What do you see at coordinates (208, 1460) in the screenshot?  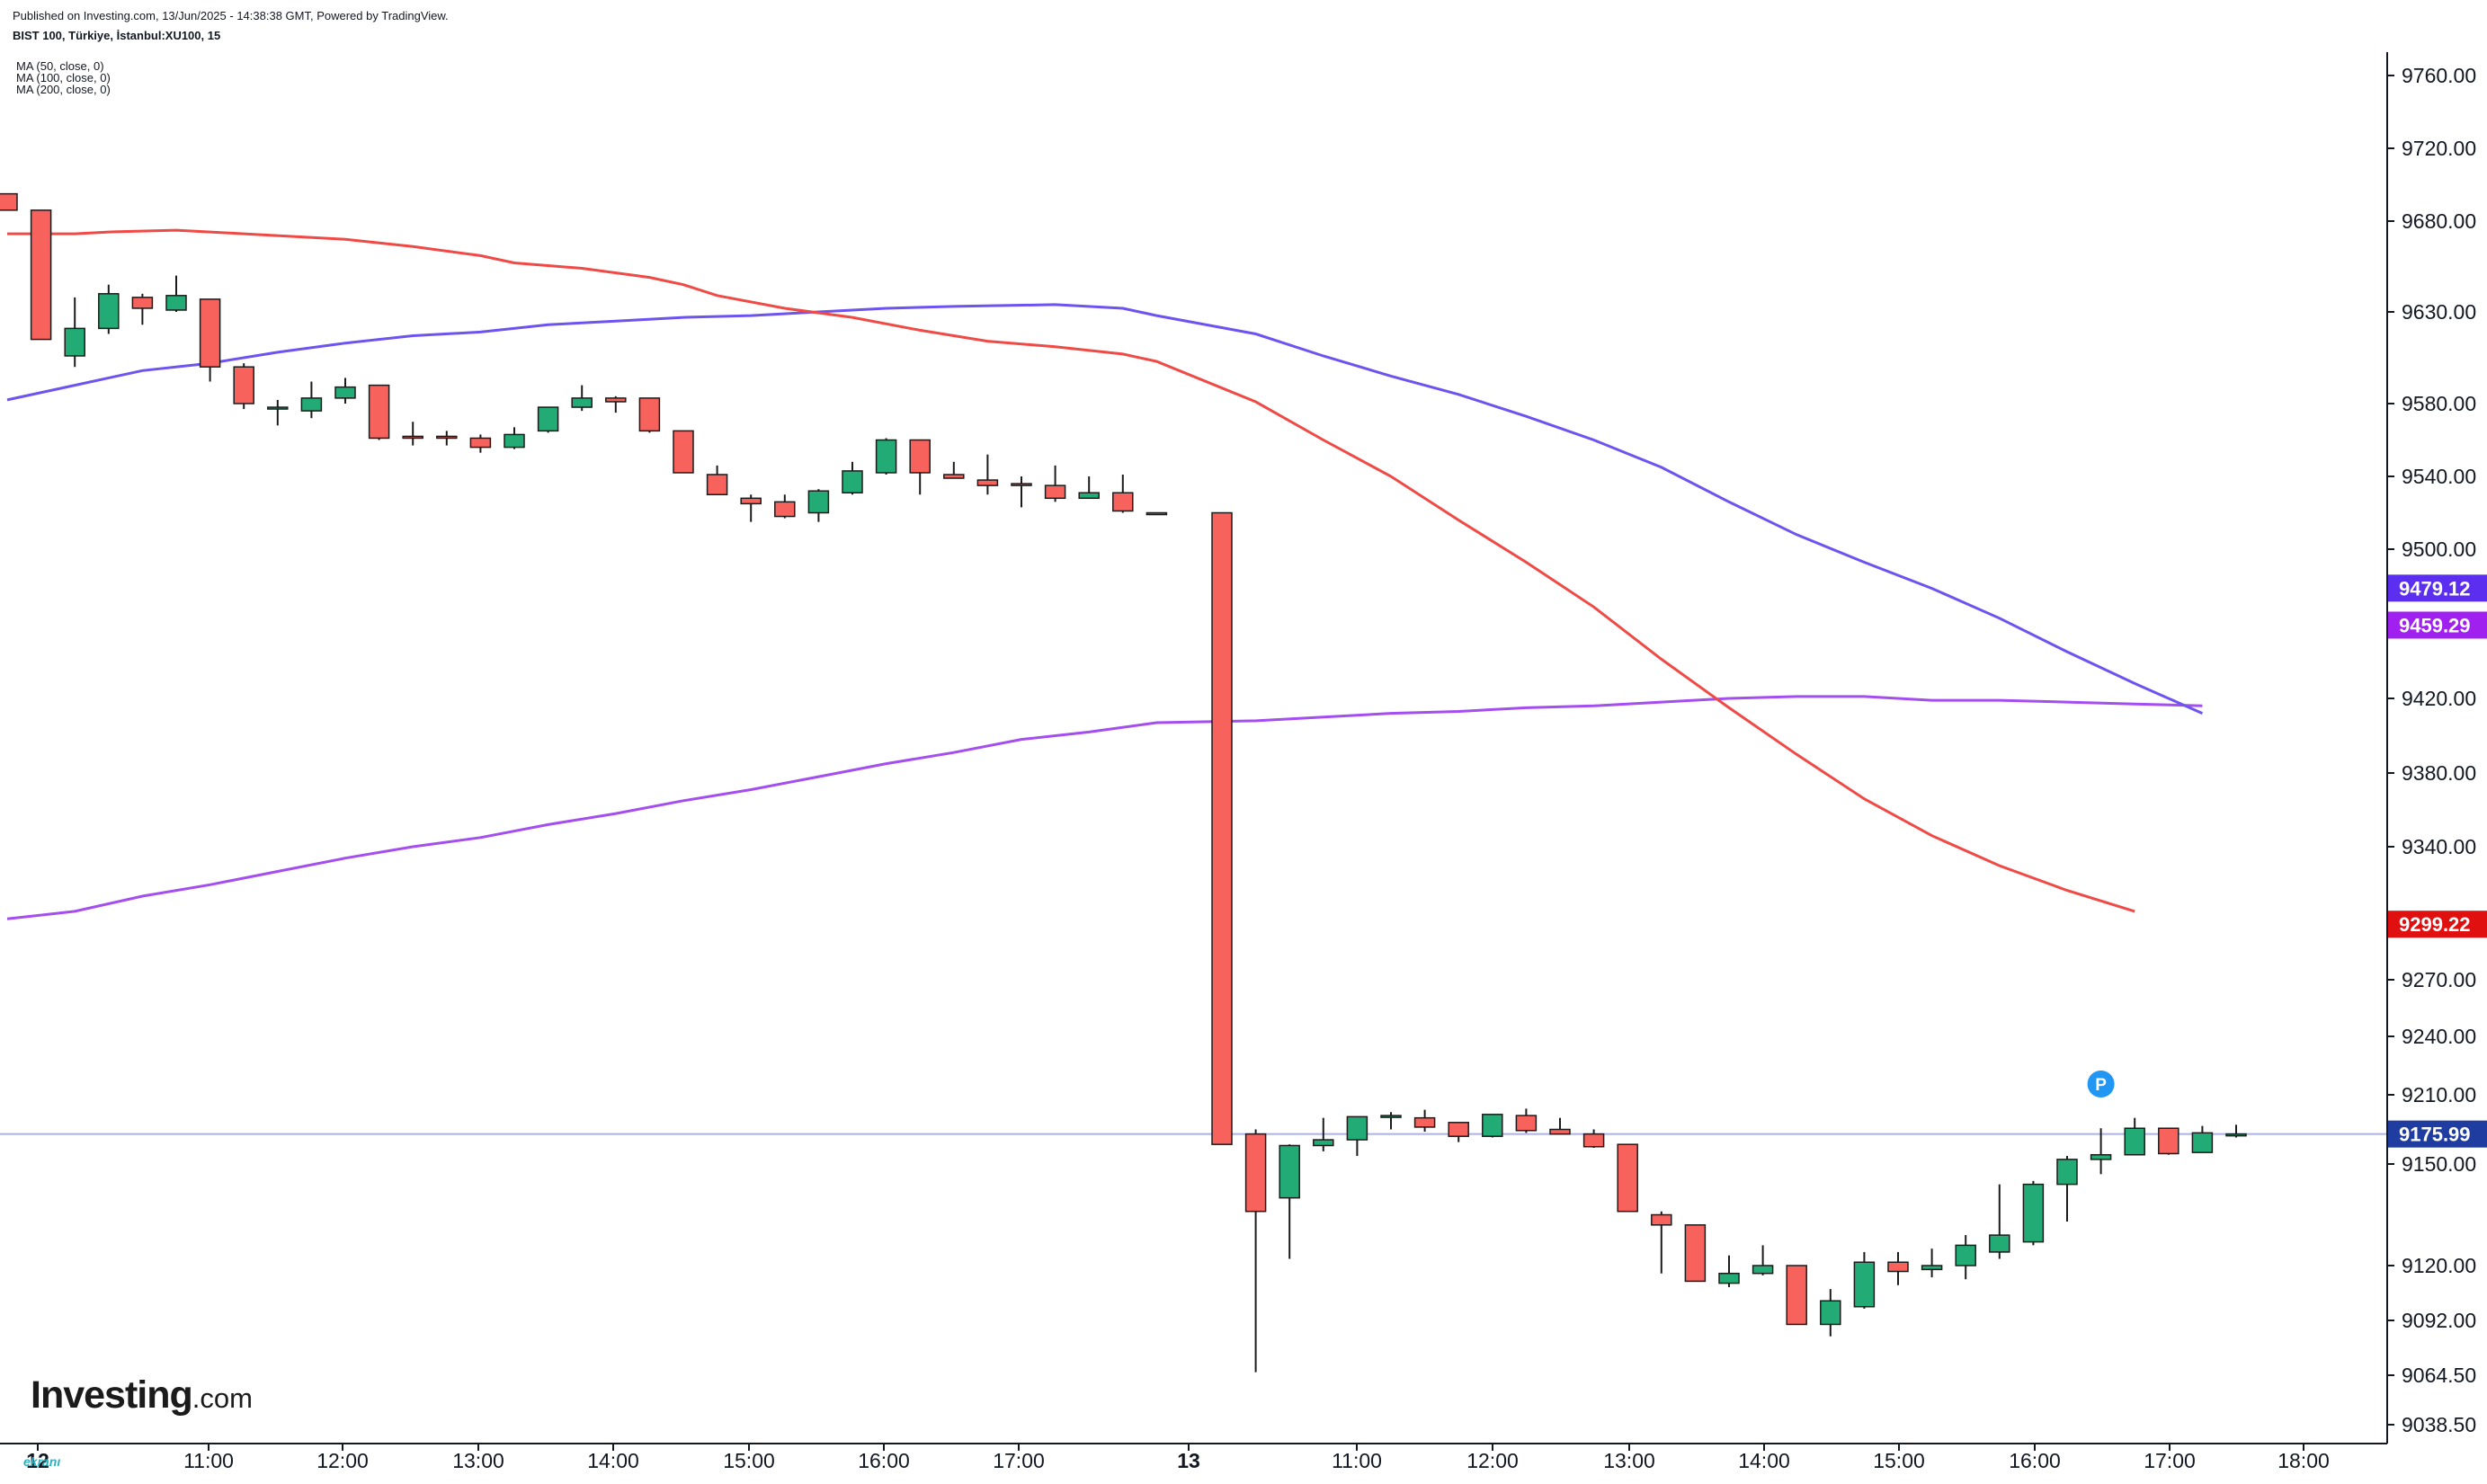 I see `x-tick-label: 11:00` at bounding box center [208, 1460].